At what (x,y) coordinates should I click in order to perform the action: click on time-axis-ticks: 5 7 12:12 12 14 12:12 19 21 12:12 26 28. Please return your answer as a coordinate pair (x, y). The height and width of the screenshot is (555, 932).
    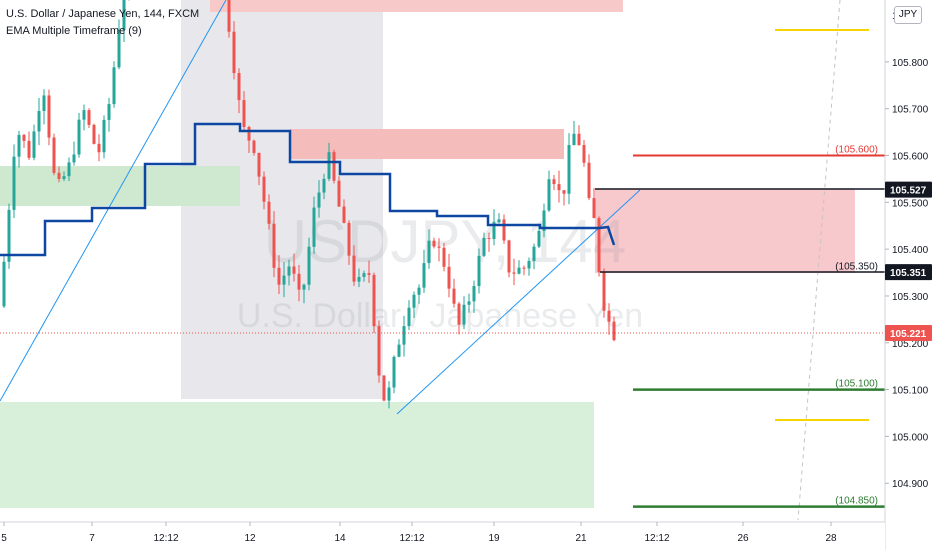
    Looking at the image, I should click on (419, 533).